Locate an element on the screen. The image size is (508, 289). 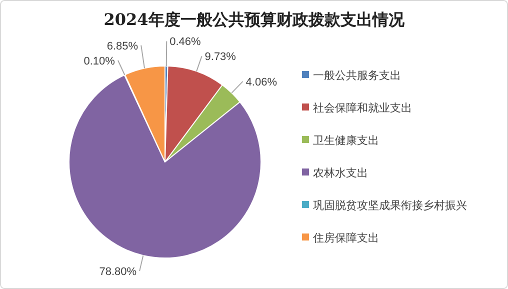
legend-label: 社会保障和就业支出 is located at coordinates (362, 108).